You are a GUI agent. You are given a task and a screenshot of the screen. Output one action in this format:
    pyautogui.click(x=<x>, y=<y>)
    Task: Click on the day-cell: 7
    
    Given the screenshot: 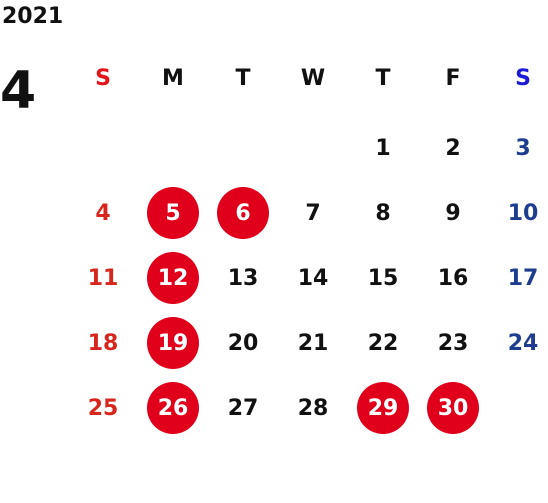 What is the action you would take?
    pyautogui.click(x=313, y=213)
    